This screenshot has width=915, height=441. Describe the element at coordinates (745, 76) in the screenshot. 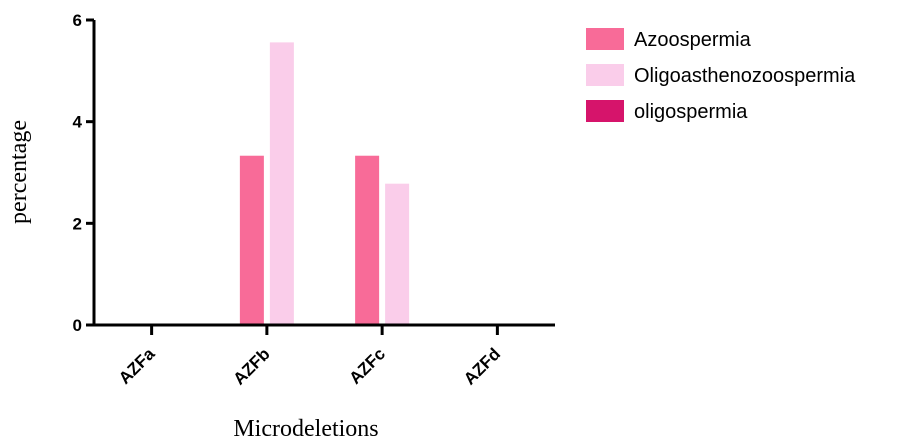

I see `legend-label: Oligoasthenozoospermia` at that location.